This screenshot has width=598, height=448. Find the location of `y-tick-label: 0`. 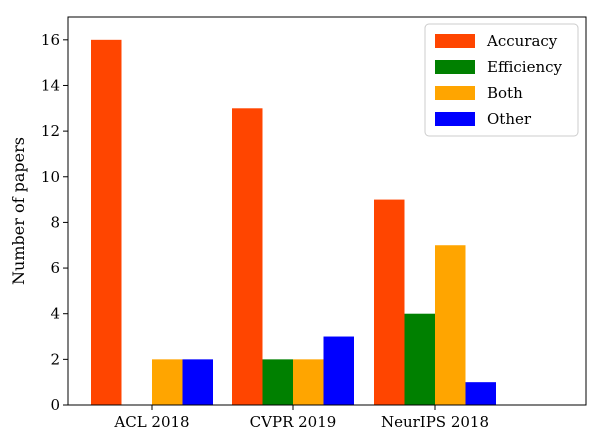

y-tick-label: 0 is located at coordinates (55, 405).